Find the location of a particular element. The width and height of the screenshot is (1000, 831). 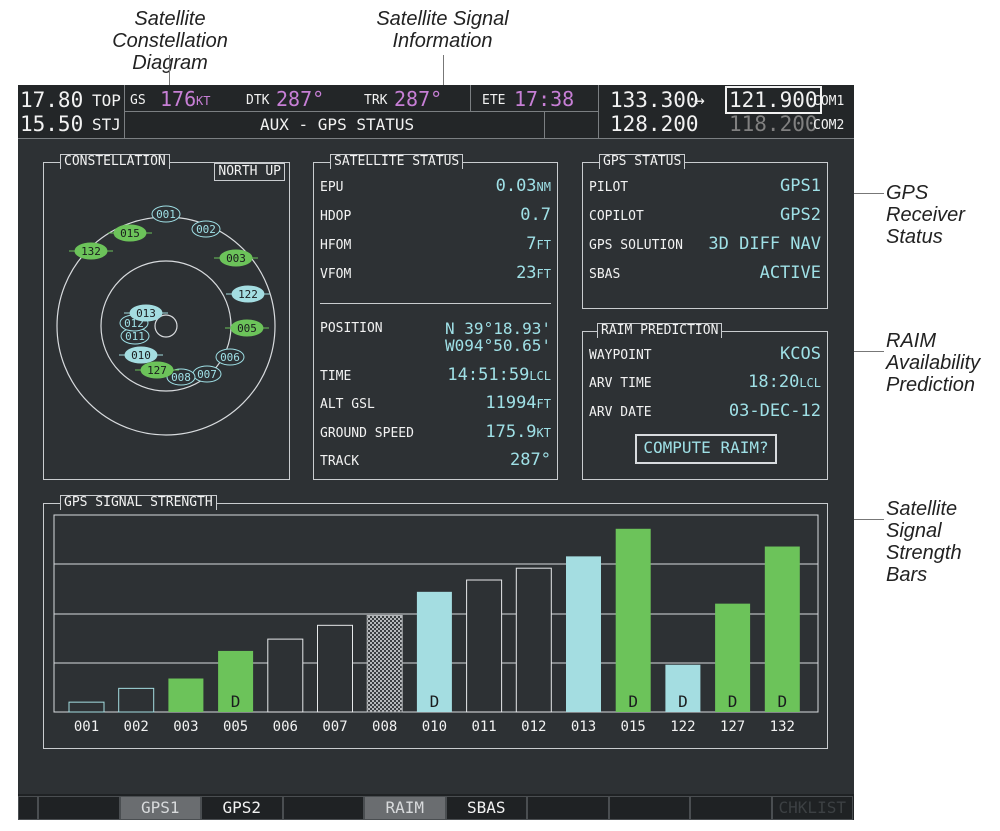

arv-time-value: 18:20LCL is located at coordinates (784, 382).